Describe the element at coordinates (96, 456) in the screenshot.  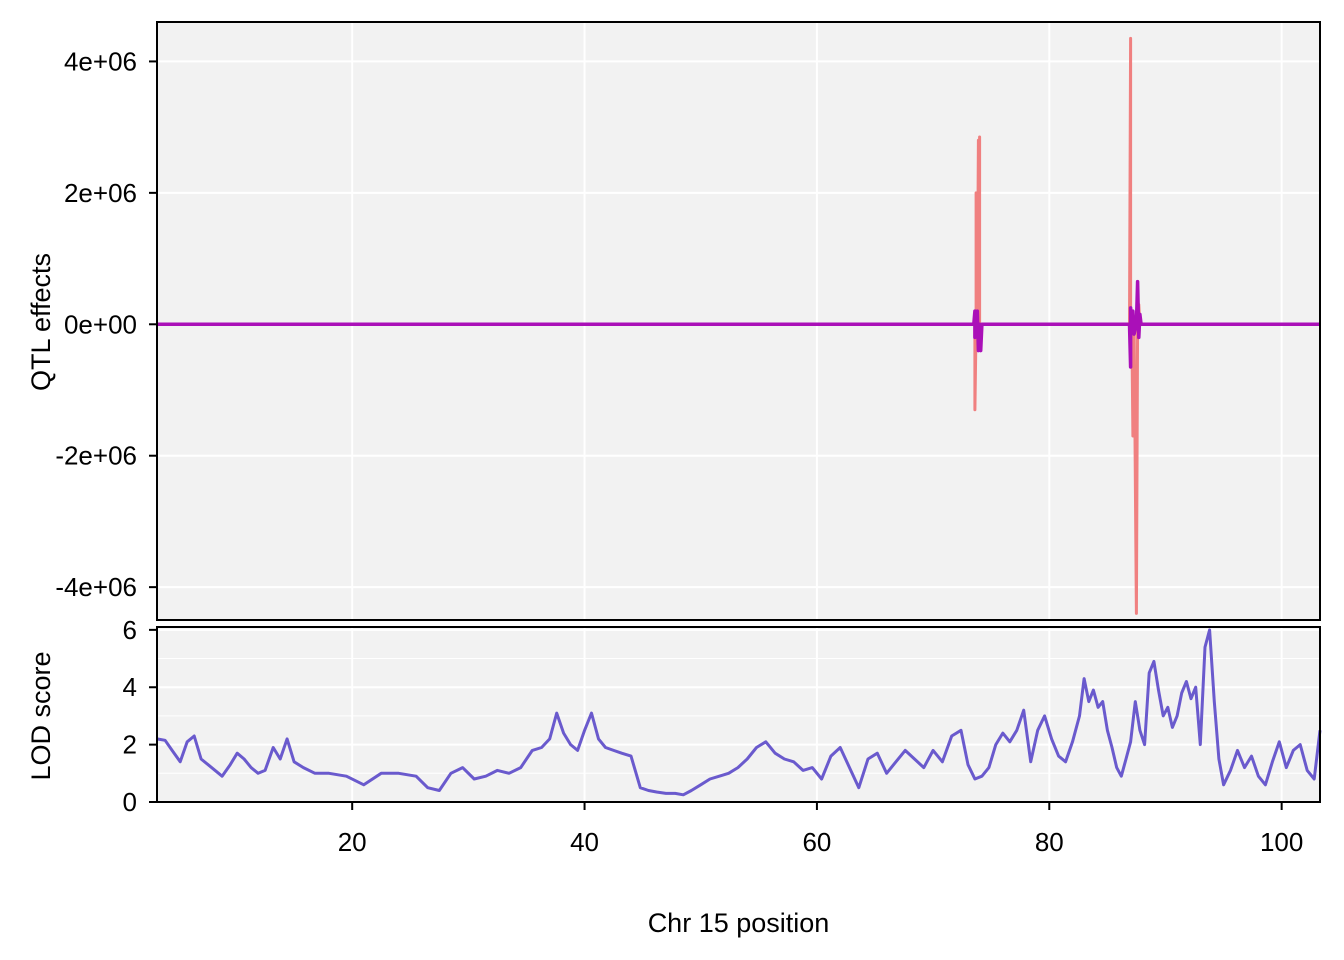
I see `effects-y-tick-label: -2e+06` at that location.